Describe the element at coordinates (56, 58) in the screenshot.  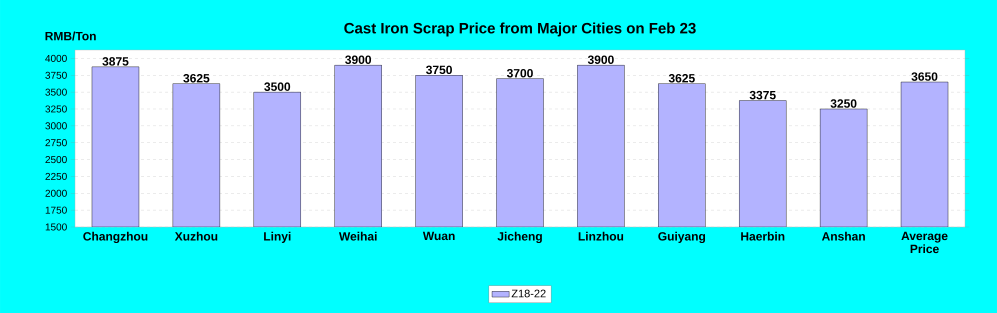
I see `y-tick-label: 4000` at that location.